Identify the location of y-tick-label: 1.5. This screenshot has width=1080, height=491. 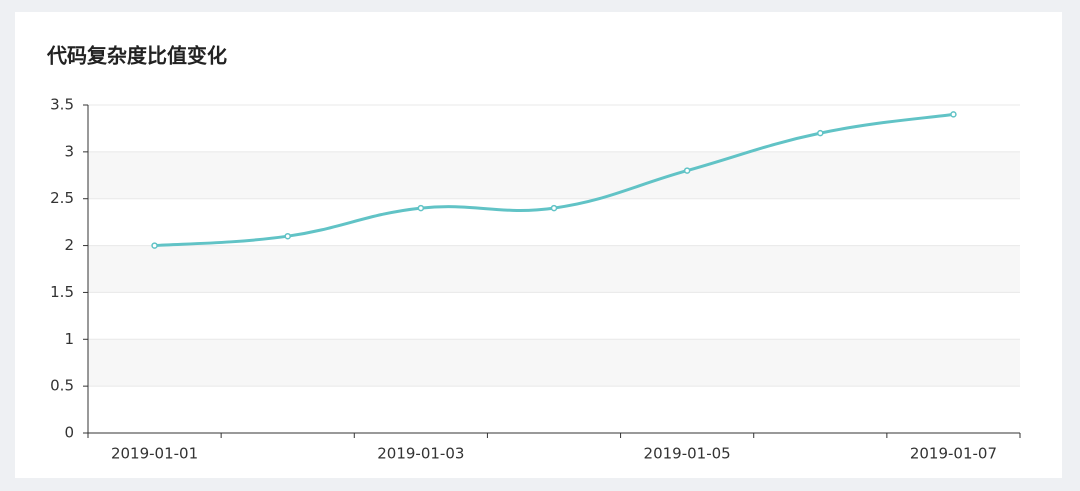
(62, 292).